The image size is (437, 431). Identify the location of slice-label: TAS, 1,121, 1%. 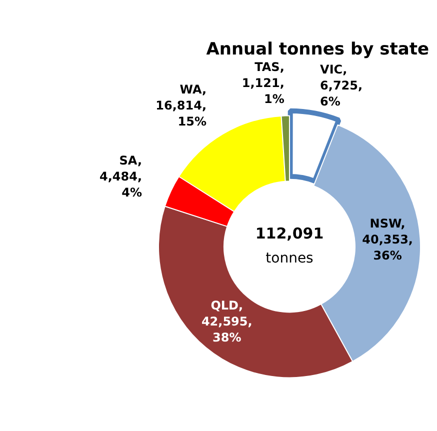
(263, 83).